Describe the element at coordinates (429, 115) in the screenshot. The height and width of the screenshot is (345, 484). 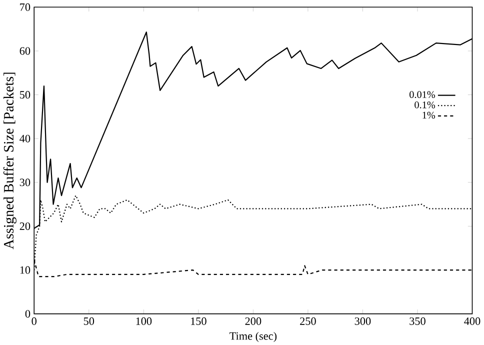
I see `legend-label: 1%` at that location.